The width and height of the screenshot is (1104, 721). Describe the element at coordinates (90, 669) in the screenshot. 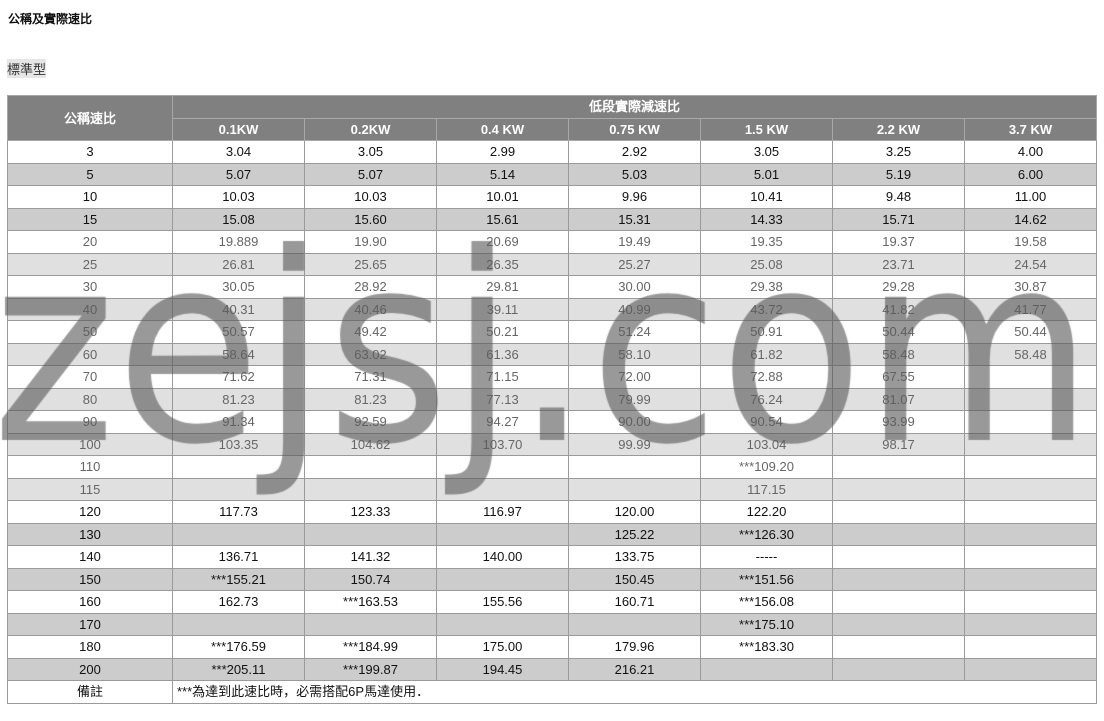

I see `nominal-ratio-cell: 200` at that location.